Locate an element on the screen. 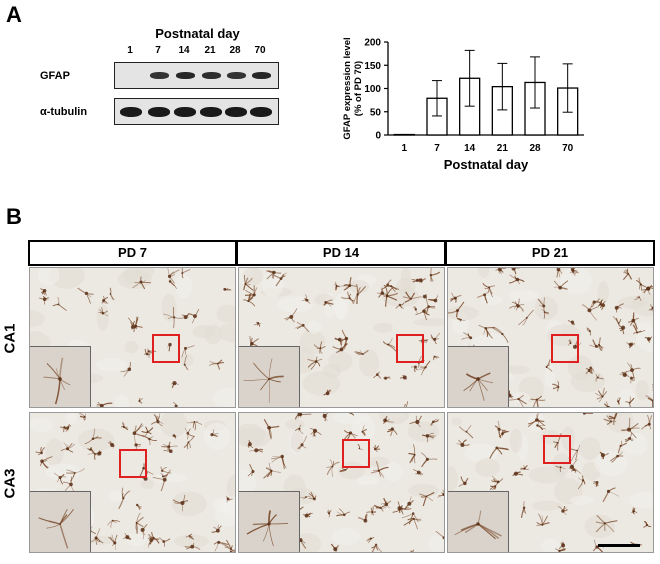  x-tick-label: 21 is located at coordinates (503, 148).